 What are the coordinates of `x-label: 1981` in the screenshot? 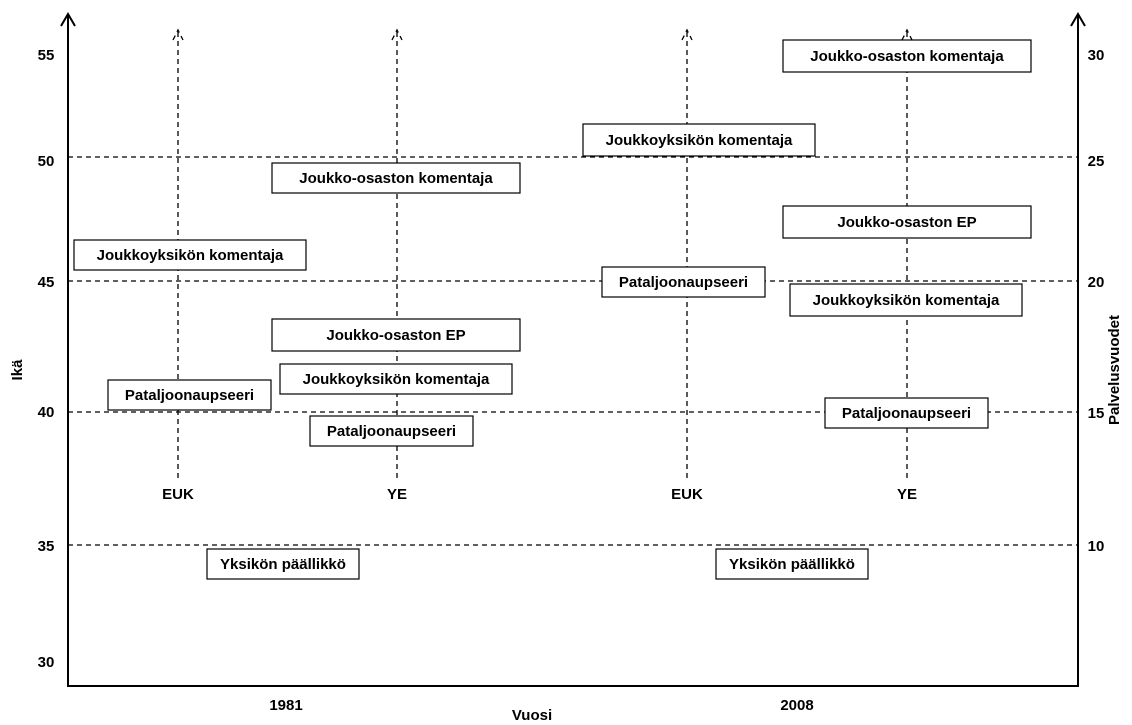 It's located at (285, 705).